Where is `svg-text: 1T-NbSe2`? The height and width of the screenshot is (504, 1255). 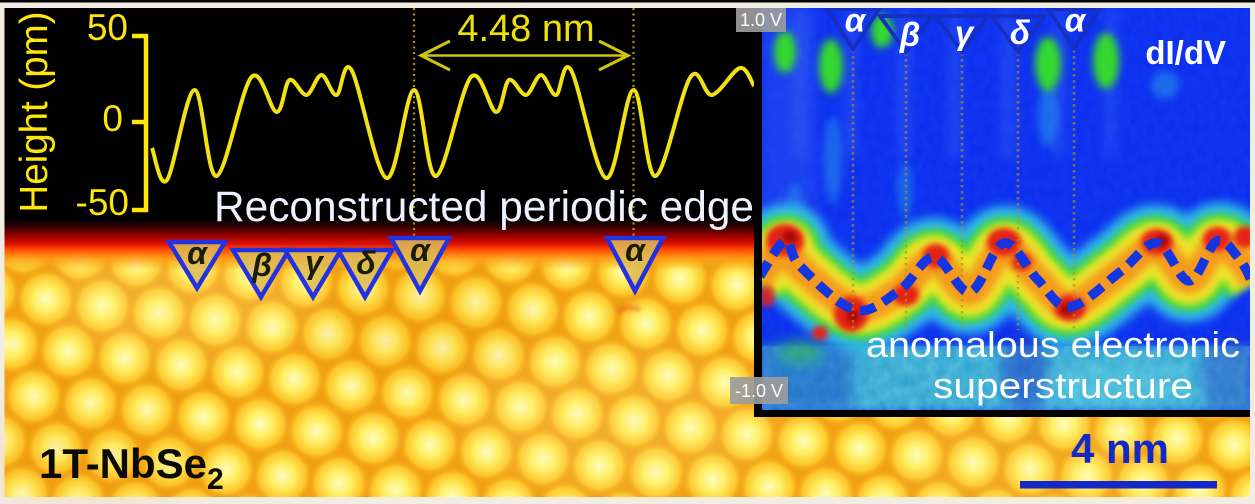
svg-text: 1T-NbSe2 is located at coordinates (131, 468).